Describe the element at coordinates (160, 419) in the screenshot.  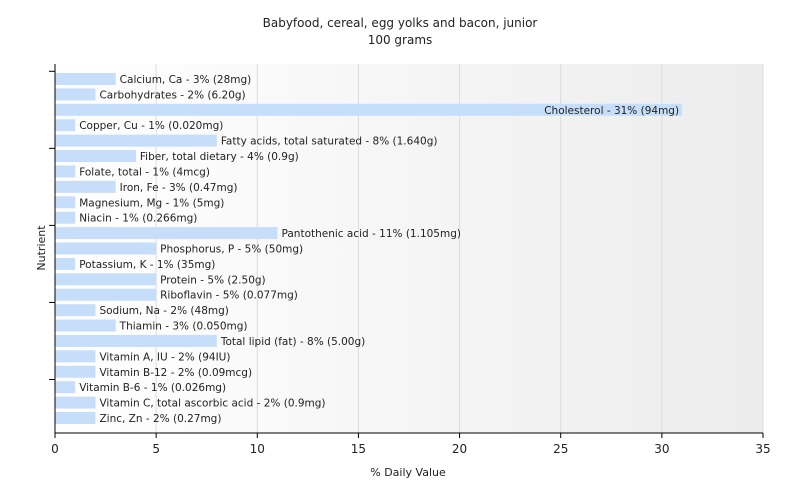
I see `bar-label: Zinc, Zn - 2% (0.27mg)` at that location.